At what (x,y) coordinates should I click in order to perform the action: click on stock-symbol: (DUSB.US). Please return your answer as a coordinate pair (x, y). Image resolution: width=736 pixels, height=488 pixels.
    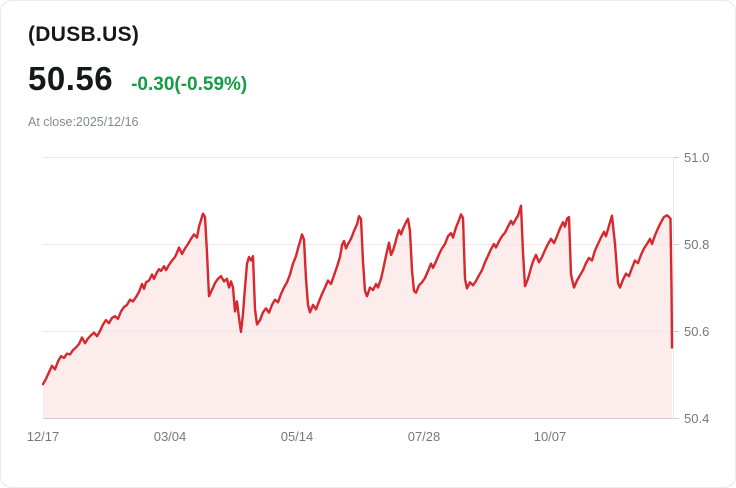
    Looking at the image, I should click on (84, 34).